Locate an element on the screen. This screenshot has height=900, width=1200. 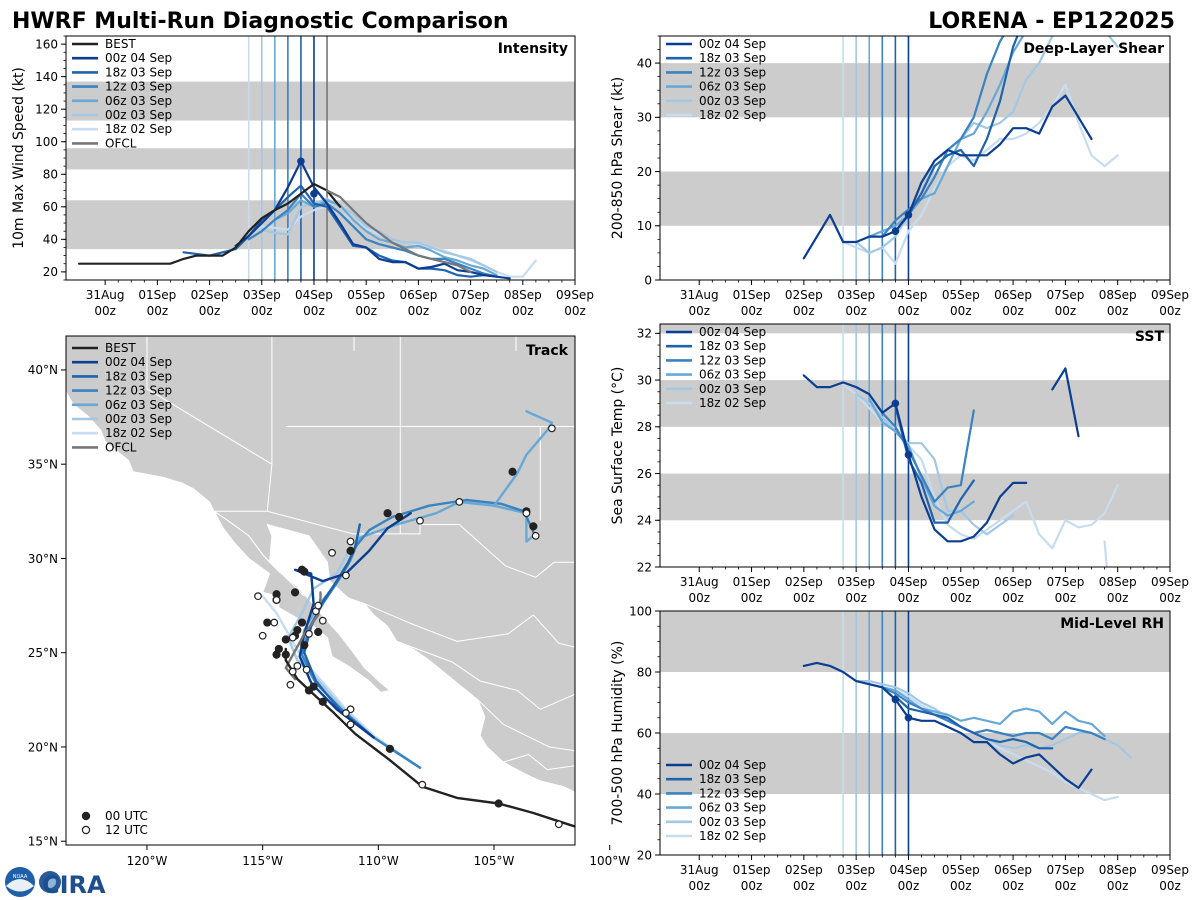
track-xtick-label-4: 100°W is located at coordinates (609, 861).